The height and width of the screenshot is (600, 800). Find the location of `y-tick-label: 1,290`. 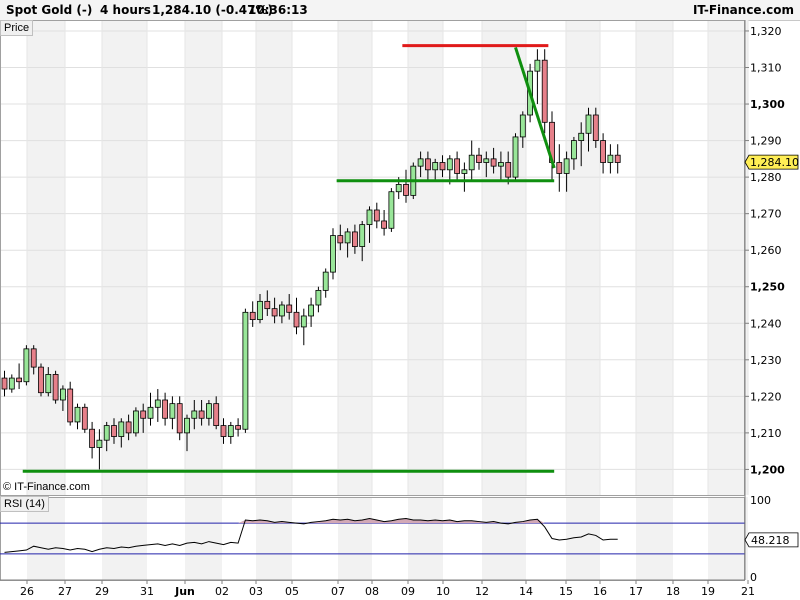

y-tick-label: 1,290 is located at coordinates (766, 141).